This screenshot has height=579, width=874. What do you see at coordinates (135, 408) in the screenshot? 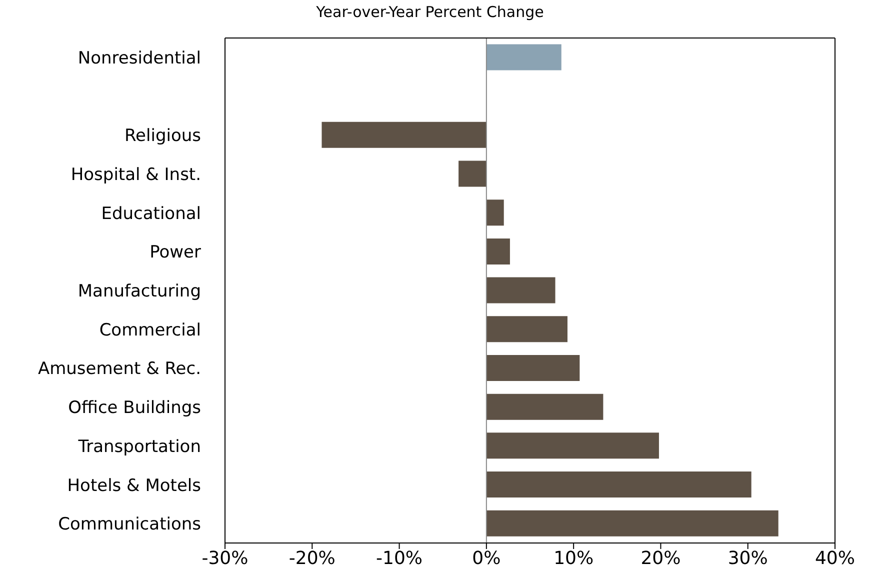
I see `y-tick-label: Office Buildings` at bounding box center [135, 408].